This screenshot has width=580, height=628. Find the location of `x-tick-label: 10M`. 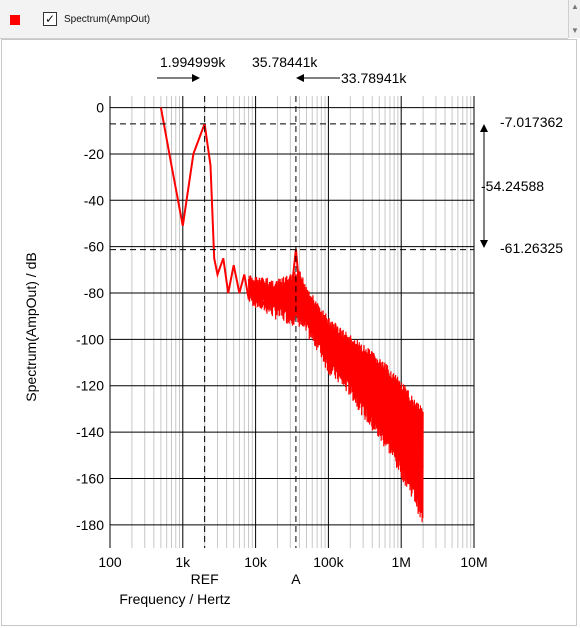

x-tick-label: 10M is located at coordinates (473, 562).